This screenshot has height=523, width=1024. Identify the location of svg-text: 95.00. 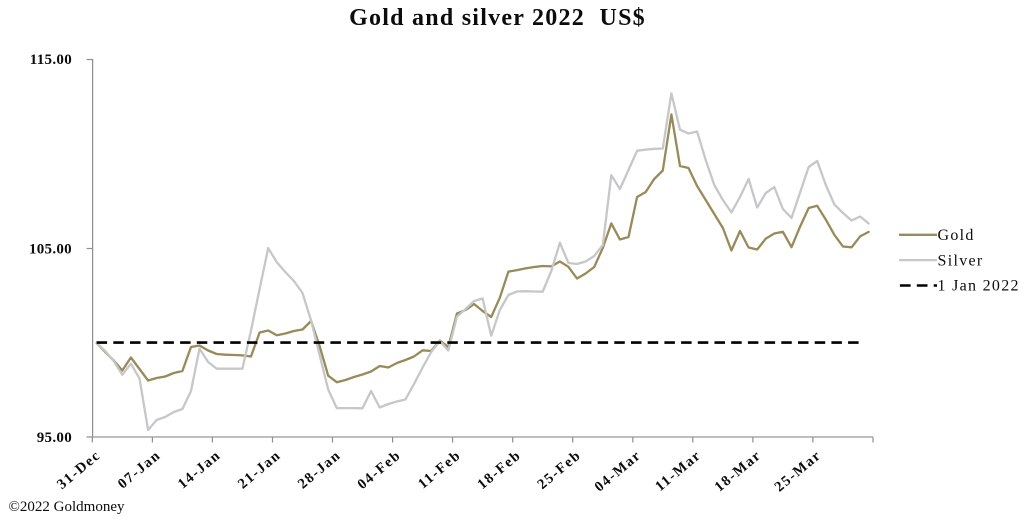
(54, 438).